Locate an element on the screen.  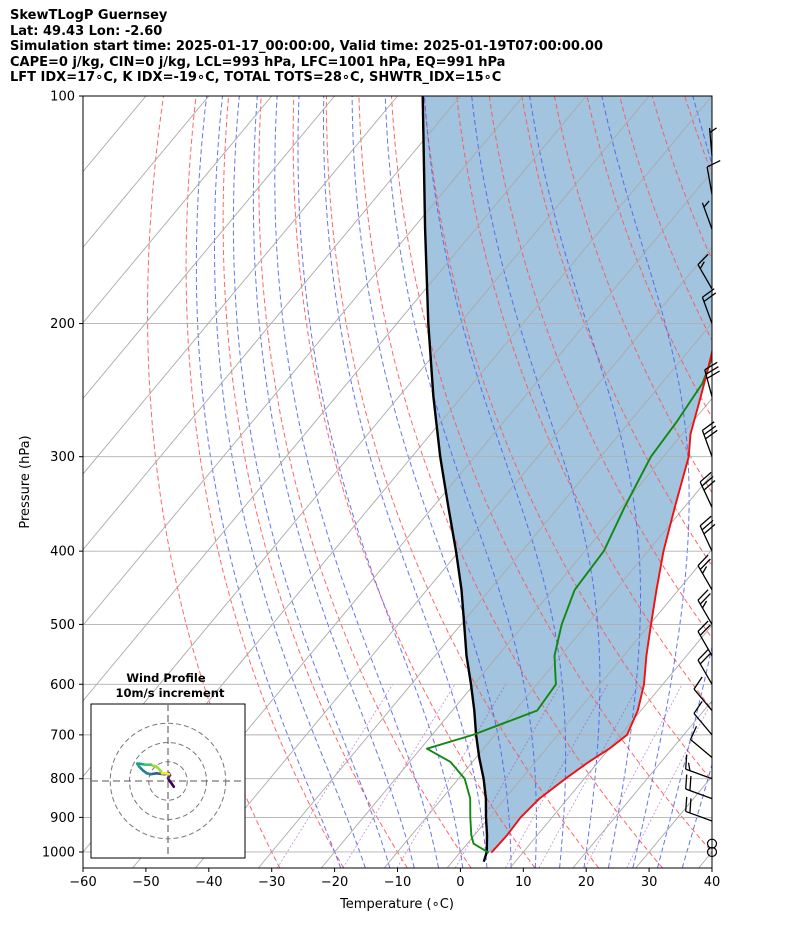
parcel-line is located at coordinates (455, 479).